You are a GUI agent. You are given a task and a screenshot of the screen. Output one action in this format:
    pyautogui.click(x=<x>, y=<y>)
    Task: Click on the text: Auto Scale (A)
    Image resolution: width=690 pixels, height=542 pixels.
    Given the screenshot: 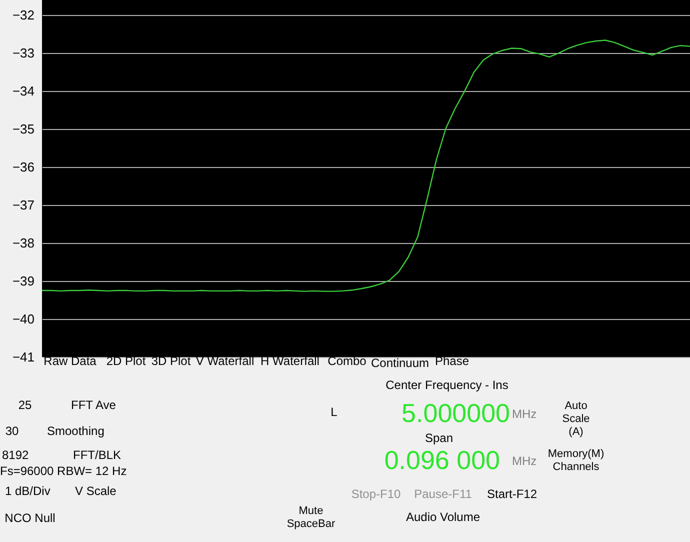 What is the action you would take?
    pyautogui.click(x=576, y=419)
    